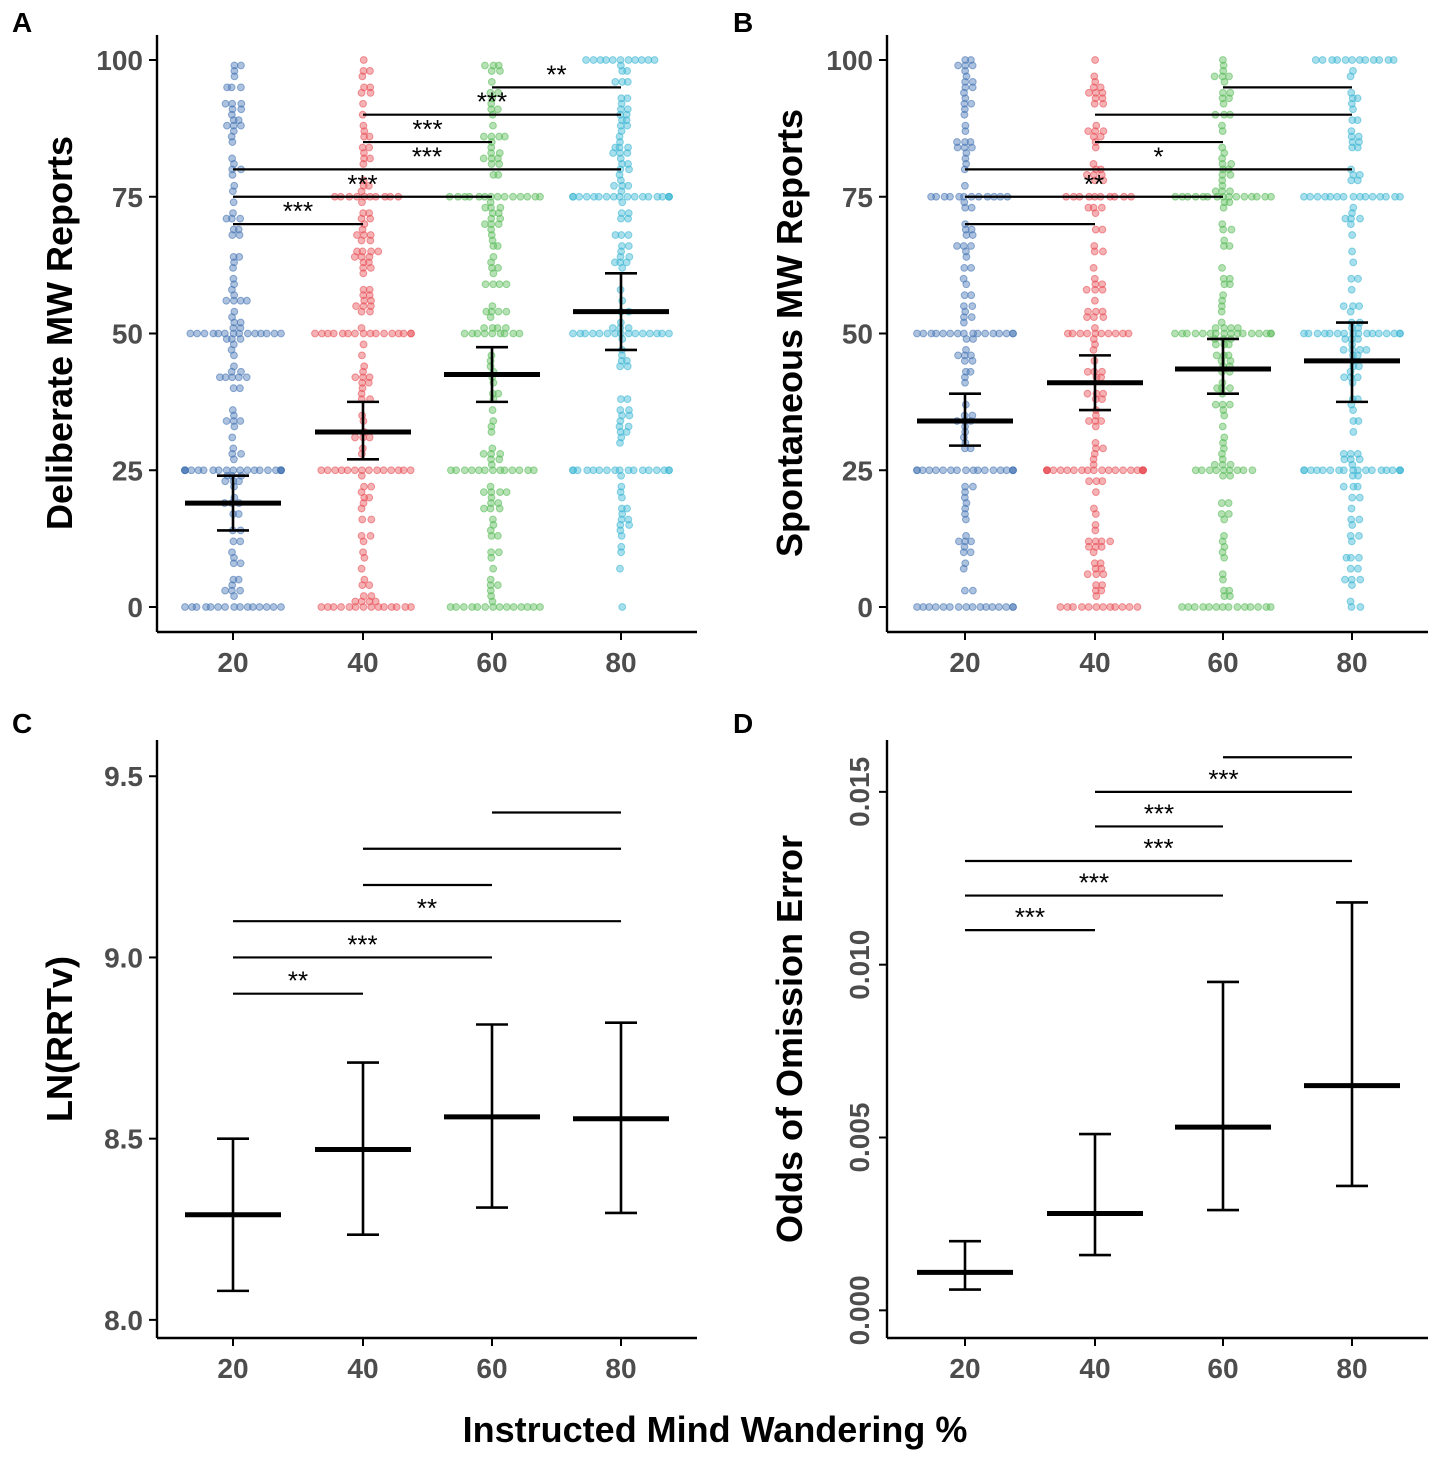 This screenshot has height=1458, width=1433. Describe the element at coordinates (59, 1039) in the screenshot. I see `y-axis-title: LN(RRTv)` at that location.